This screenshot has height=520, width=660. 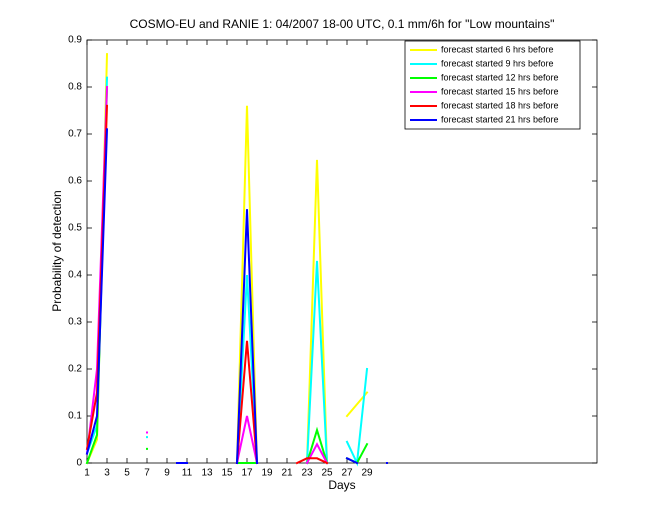 I want to click on legend-label: forecast started 15 hrs before, so click(x=500, y=91).